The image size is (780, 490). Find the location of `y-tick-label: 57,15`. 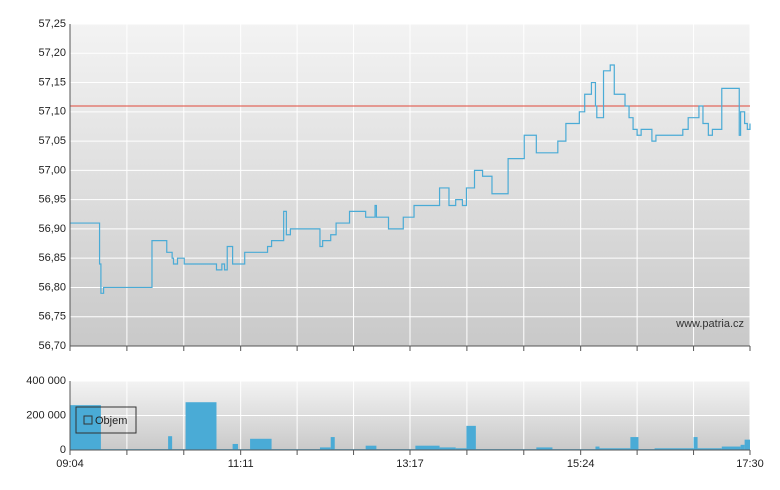

y-tick-label: 57,15 is located at coordinates (52, 82).